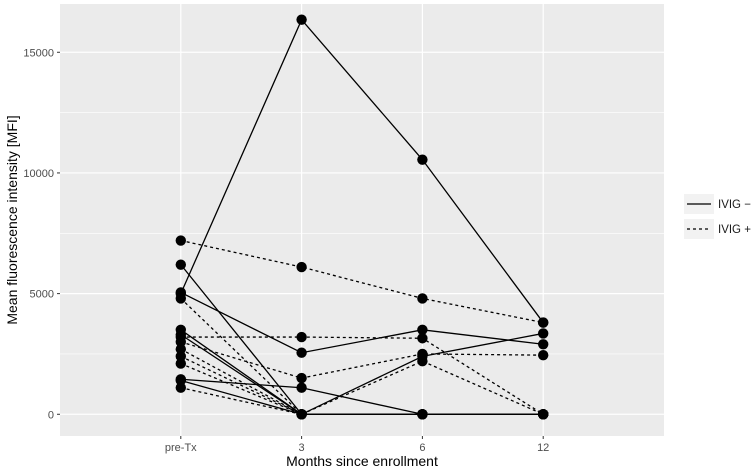  Describe the element at coordinates (717, 216) in the screenshot. I see `legend: IVIG − IVIG +` at that location.